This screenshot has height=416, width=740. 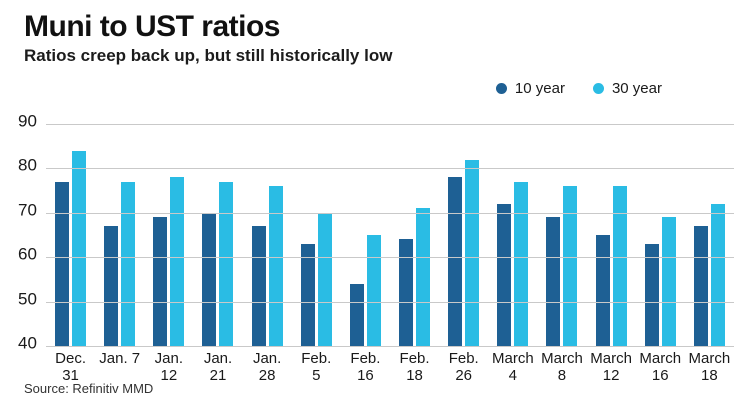 What do you see at coordinates (267, 375) in the screenshot?
I see `x-tick-label-line: 28` at bounding box center [267, 375].